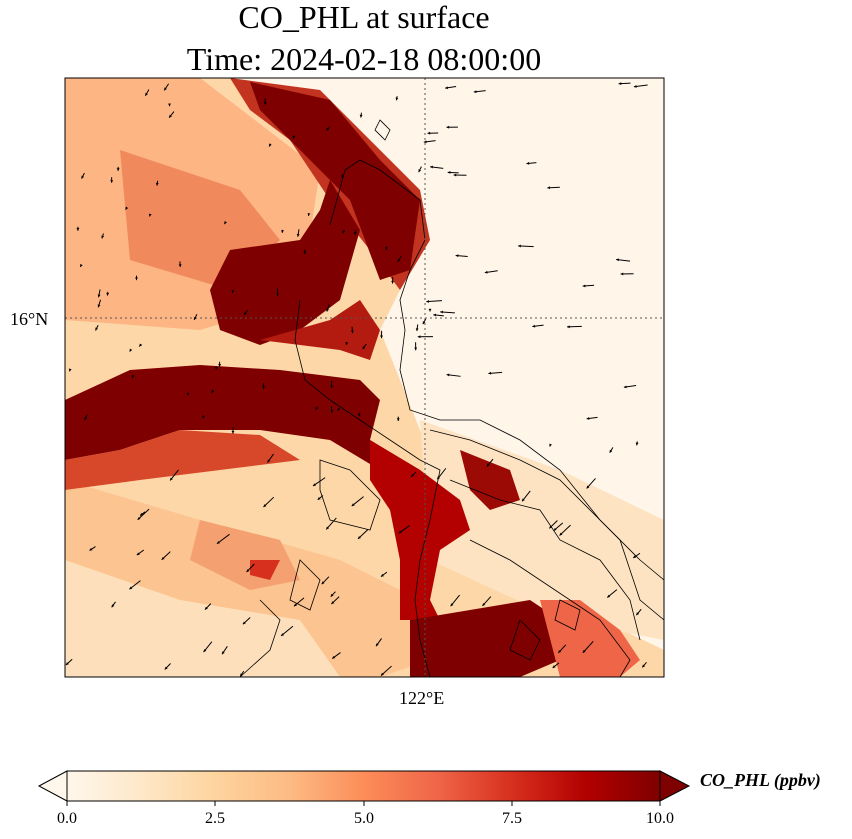 This screenshot has width=852, height=839. I want to click on colorbar-extend-min, so click(52, 786).